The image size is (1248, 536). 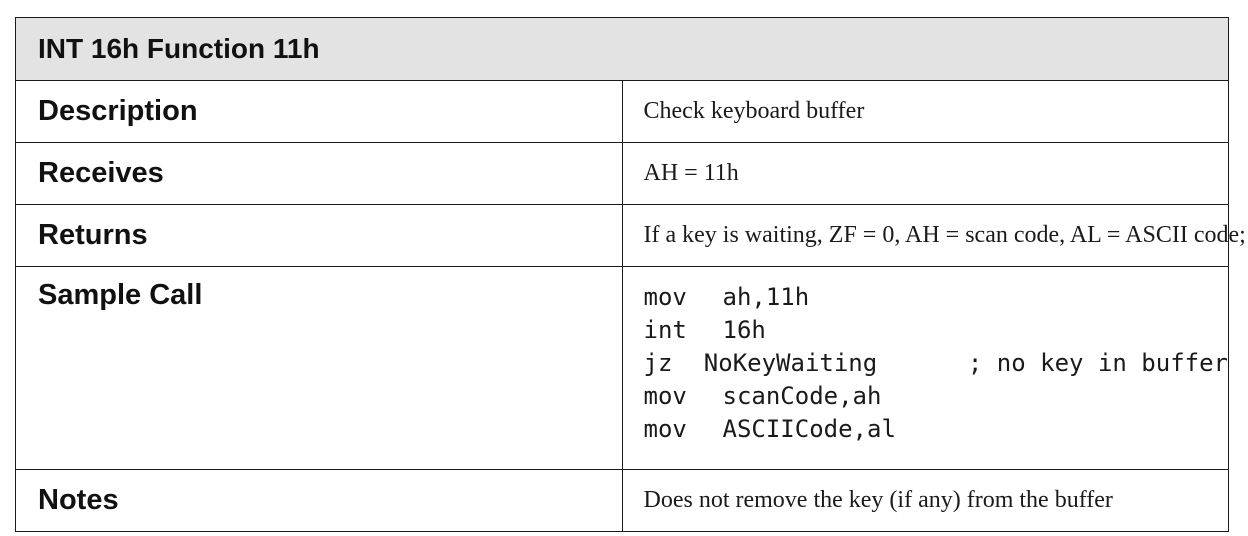 I want to click on description-label: Description, so click(x=319, y=111).